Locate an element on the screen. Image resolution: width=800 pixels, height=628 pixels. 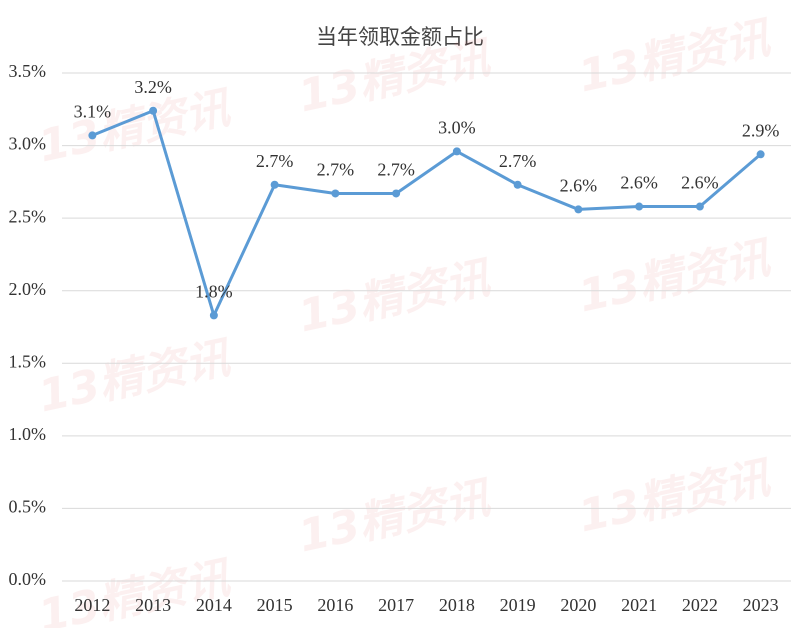
data-label: 3.2% is located at coordinates (153, 87).